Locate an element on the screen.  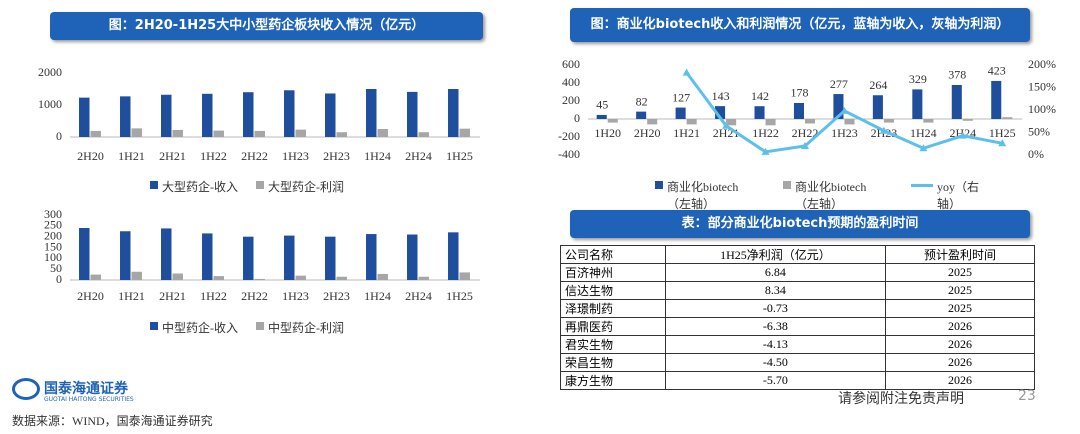
y-tick-label: 200 is located at coordinates (571, 100).